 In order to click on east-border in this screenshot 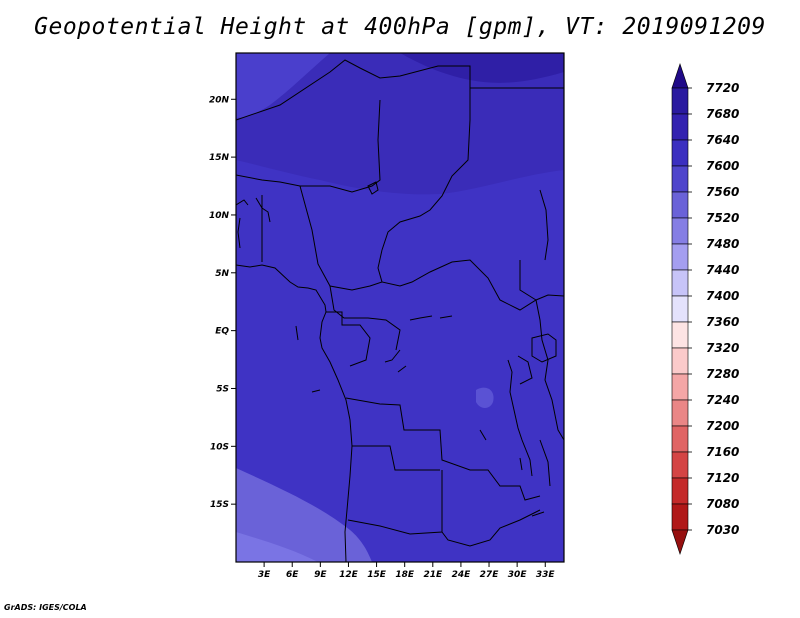, I will do `click(534, 245)`.